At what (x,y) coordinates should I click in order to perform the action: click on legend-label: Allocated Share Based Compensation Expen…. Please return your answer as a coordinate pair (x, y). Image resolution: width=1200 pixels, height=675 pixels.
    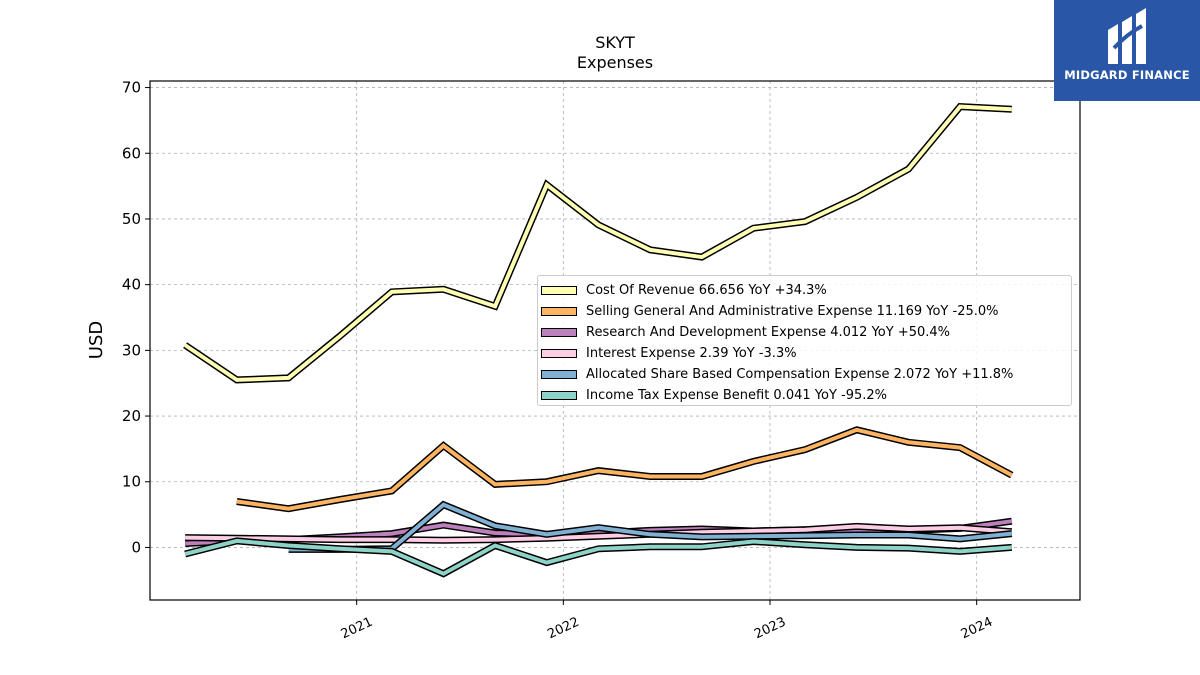
    Looking at the image, I should click on (800, 374).